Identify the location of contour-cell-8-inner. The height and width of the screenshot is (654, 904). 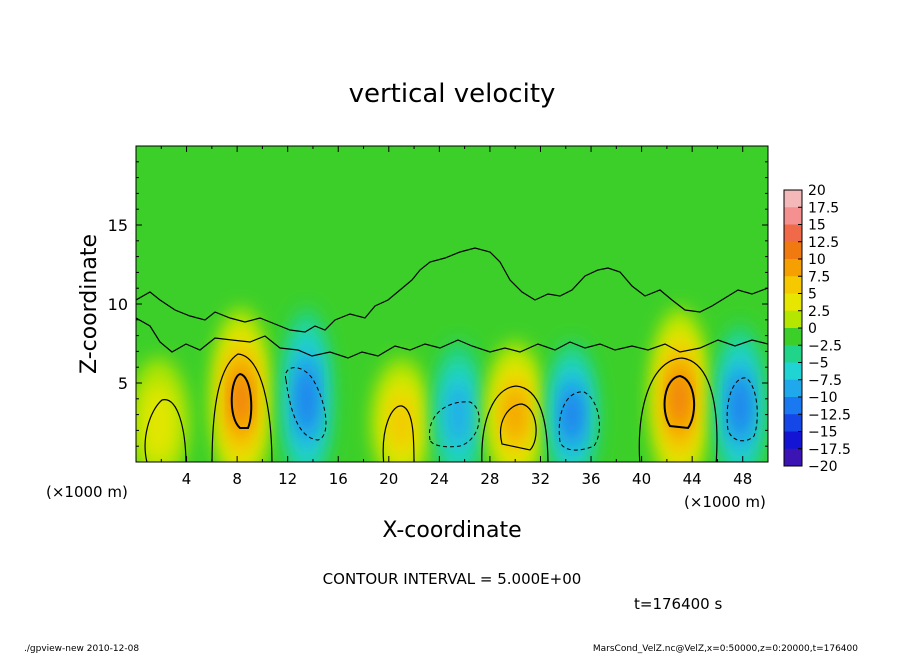
(241, 400).